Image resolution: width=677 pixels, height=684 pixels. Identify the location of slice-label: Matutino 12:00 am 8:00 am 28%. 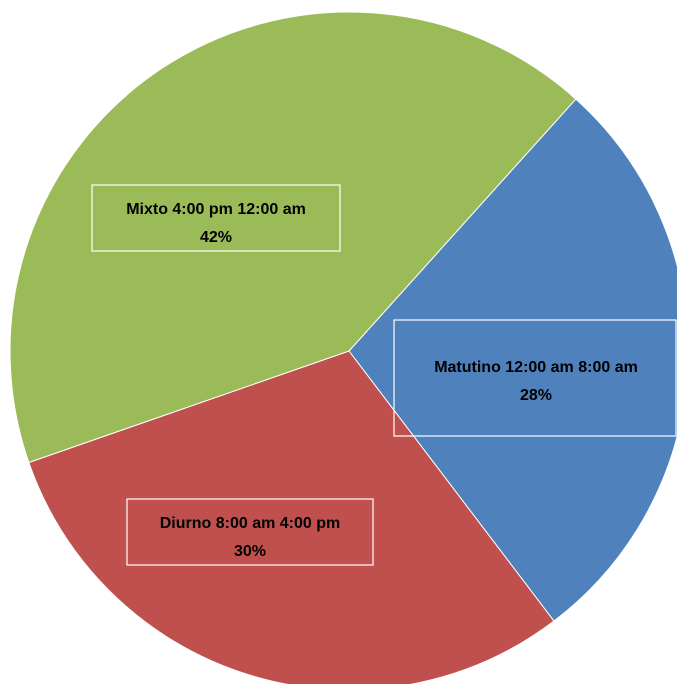
(535, 378).